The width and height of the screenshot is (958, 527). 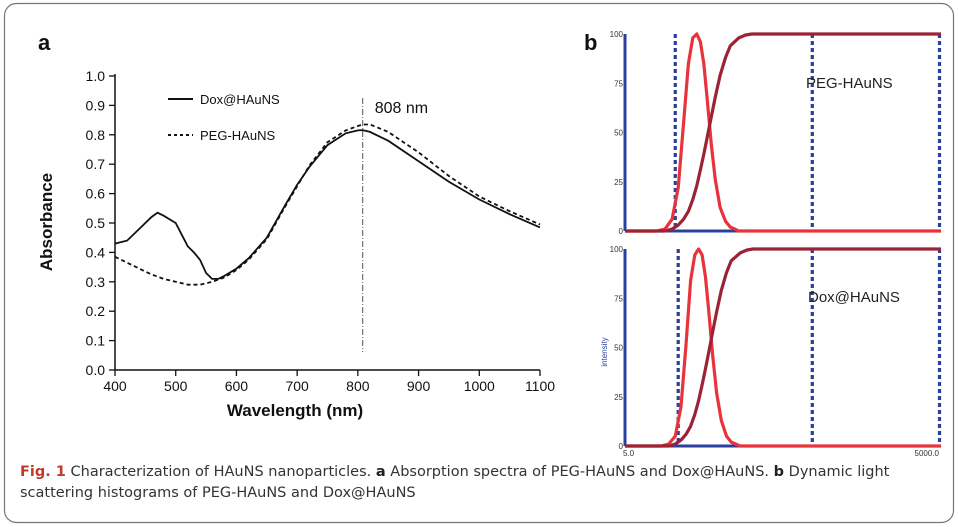 What do you see at coordinates (43, 472) in the screenshot?
I see `caption-fig-label: Fig. 1` at bounding box center [43, 472].